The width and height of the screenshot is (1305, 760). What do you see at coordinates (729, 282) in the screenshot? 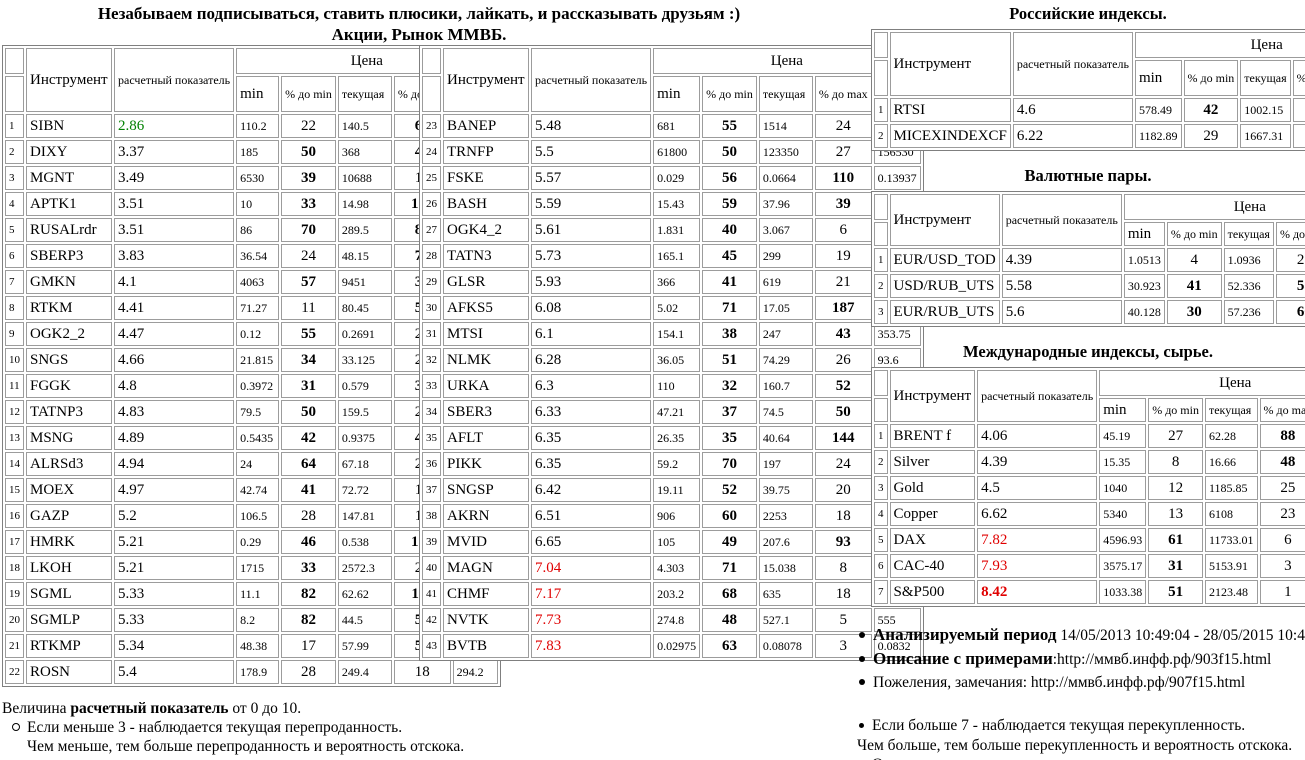
I see `pct-to-min-cell: 41` at bounding box center [729, 282].